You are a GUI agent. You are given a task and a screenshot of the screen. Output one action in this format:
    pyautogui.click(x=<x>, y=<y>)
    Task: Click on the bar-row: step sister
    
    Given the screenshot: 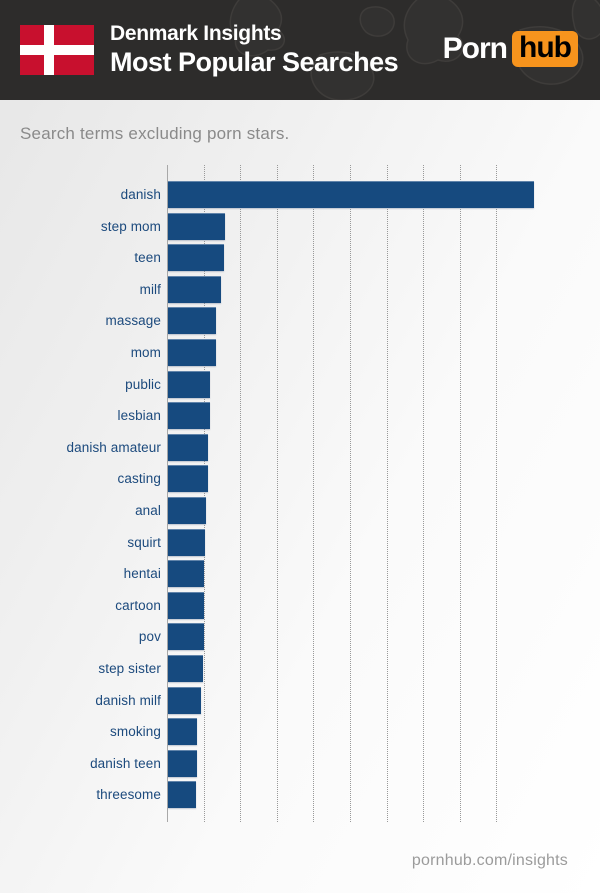 What is the action you would take?
    pyautogui.click(x=300, y=668)
    